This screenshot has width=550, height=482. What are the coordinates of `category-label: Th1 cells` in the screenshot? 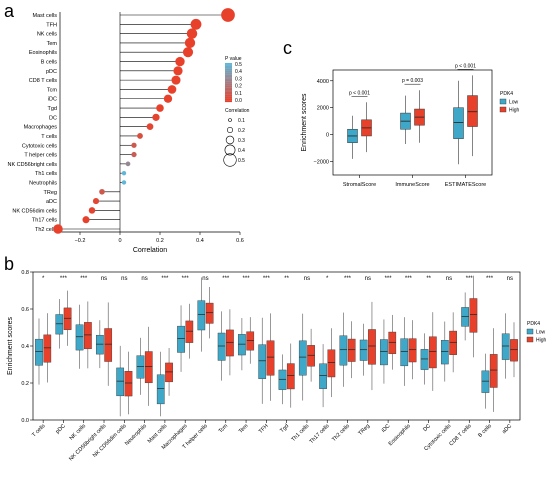 It's located at (46, 174).